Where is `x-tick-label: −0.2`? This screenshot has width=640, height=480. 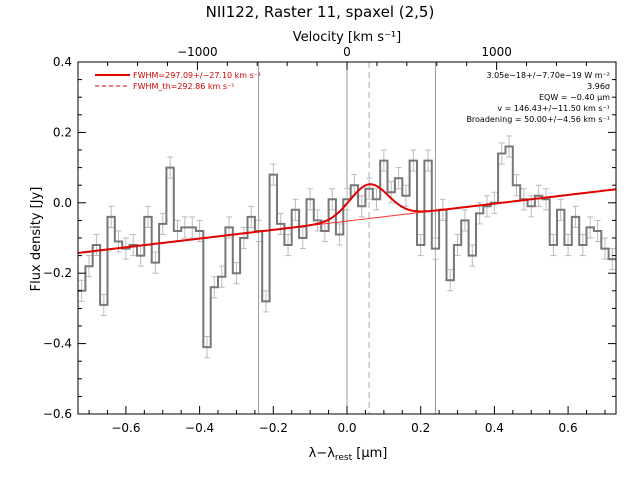 x-tick-label: −0.2 is located at coordinates (273, 428).